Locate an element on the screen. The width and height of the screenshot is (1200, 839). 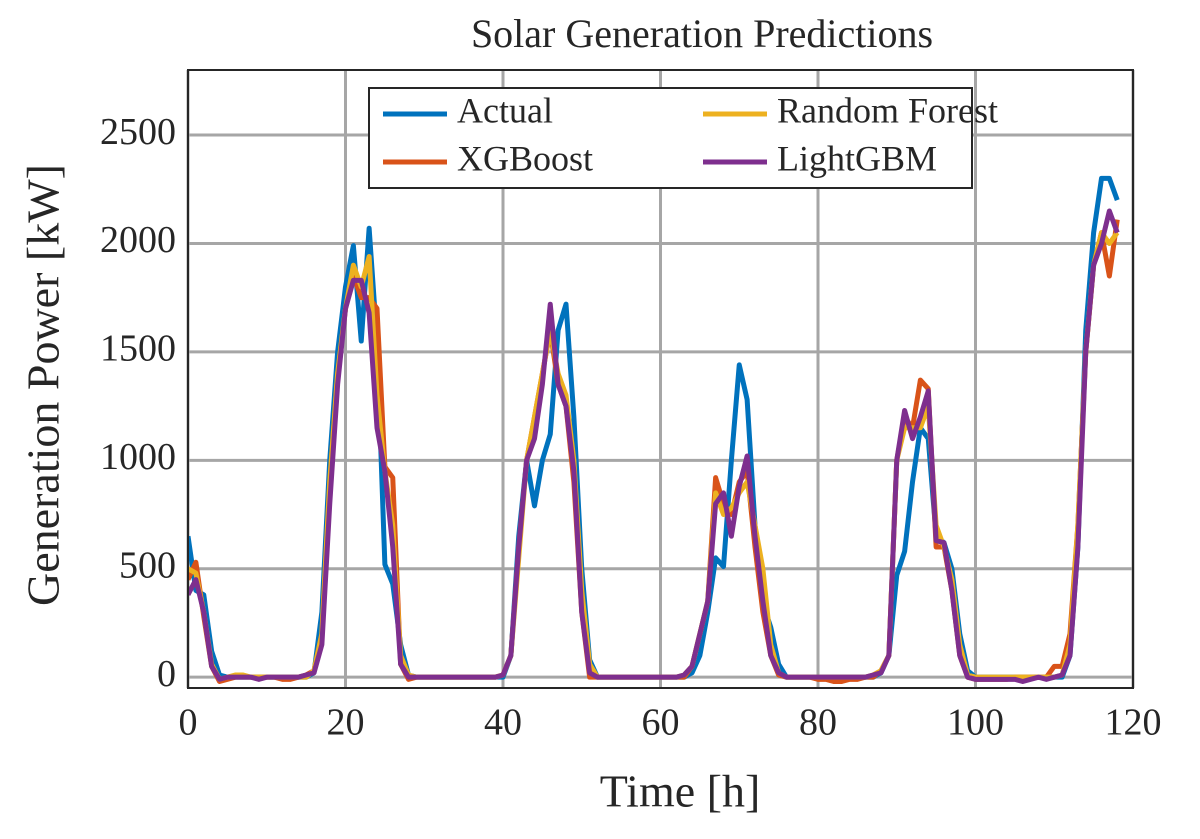
y-axis-label: Generation Power [kW] is located at coordinates (43, 385).